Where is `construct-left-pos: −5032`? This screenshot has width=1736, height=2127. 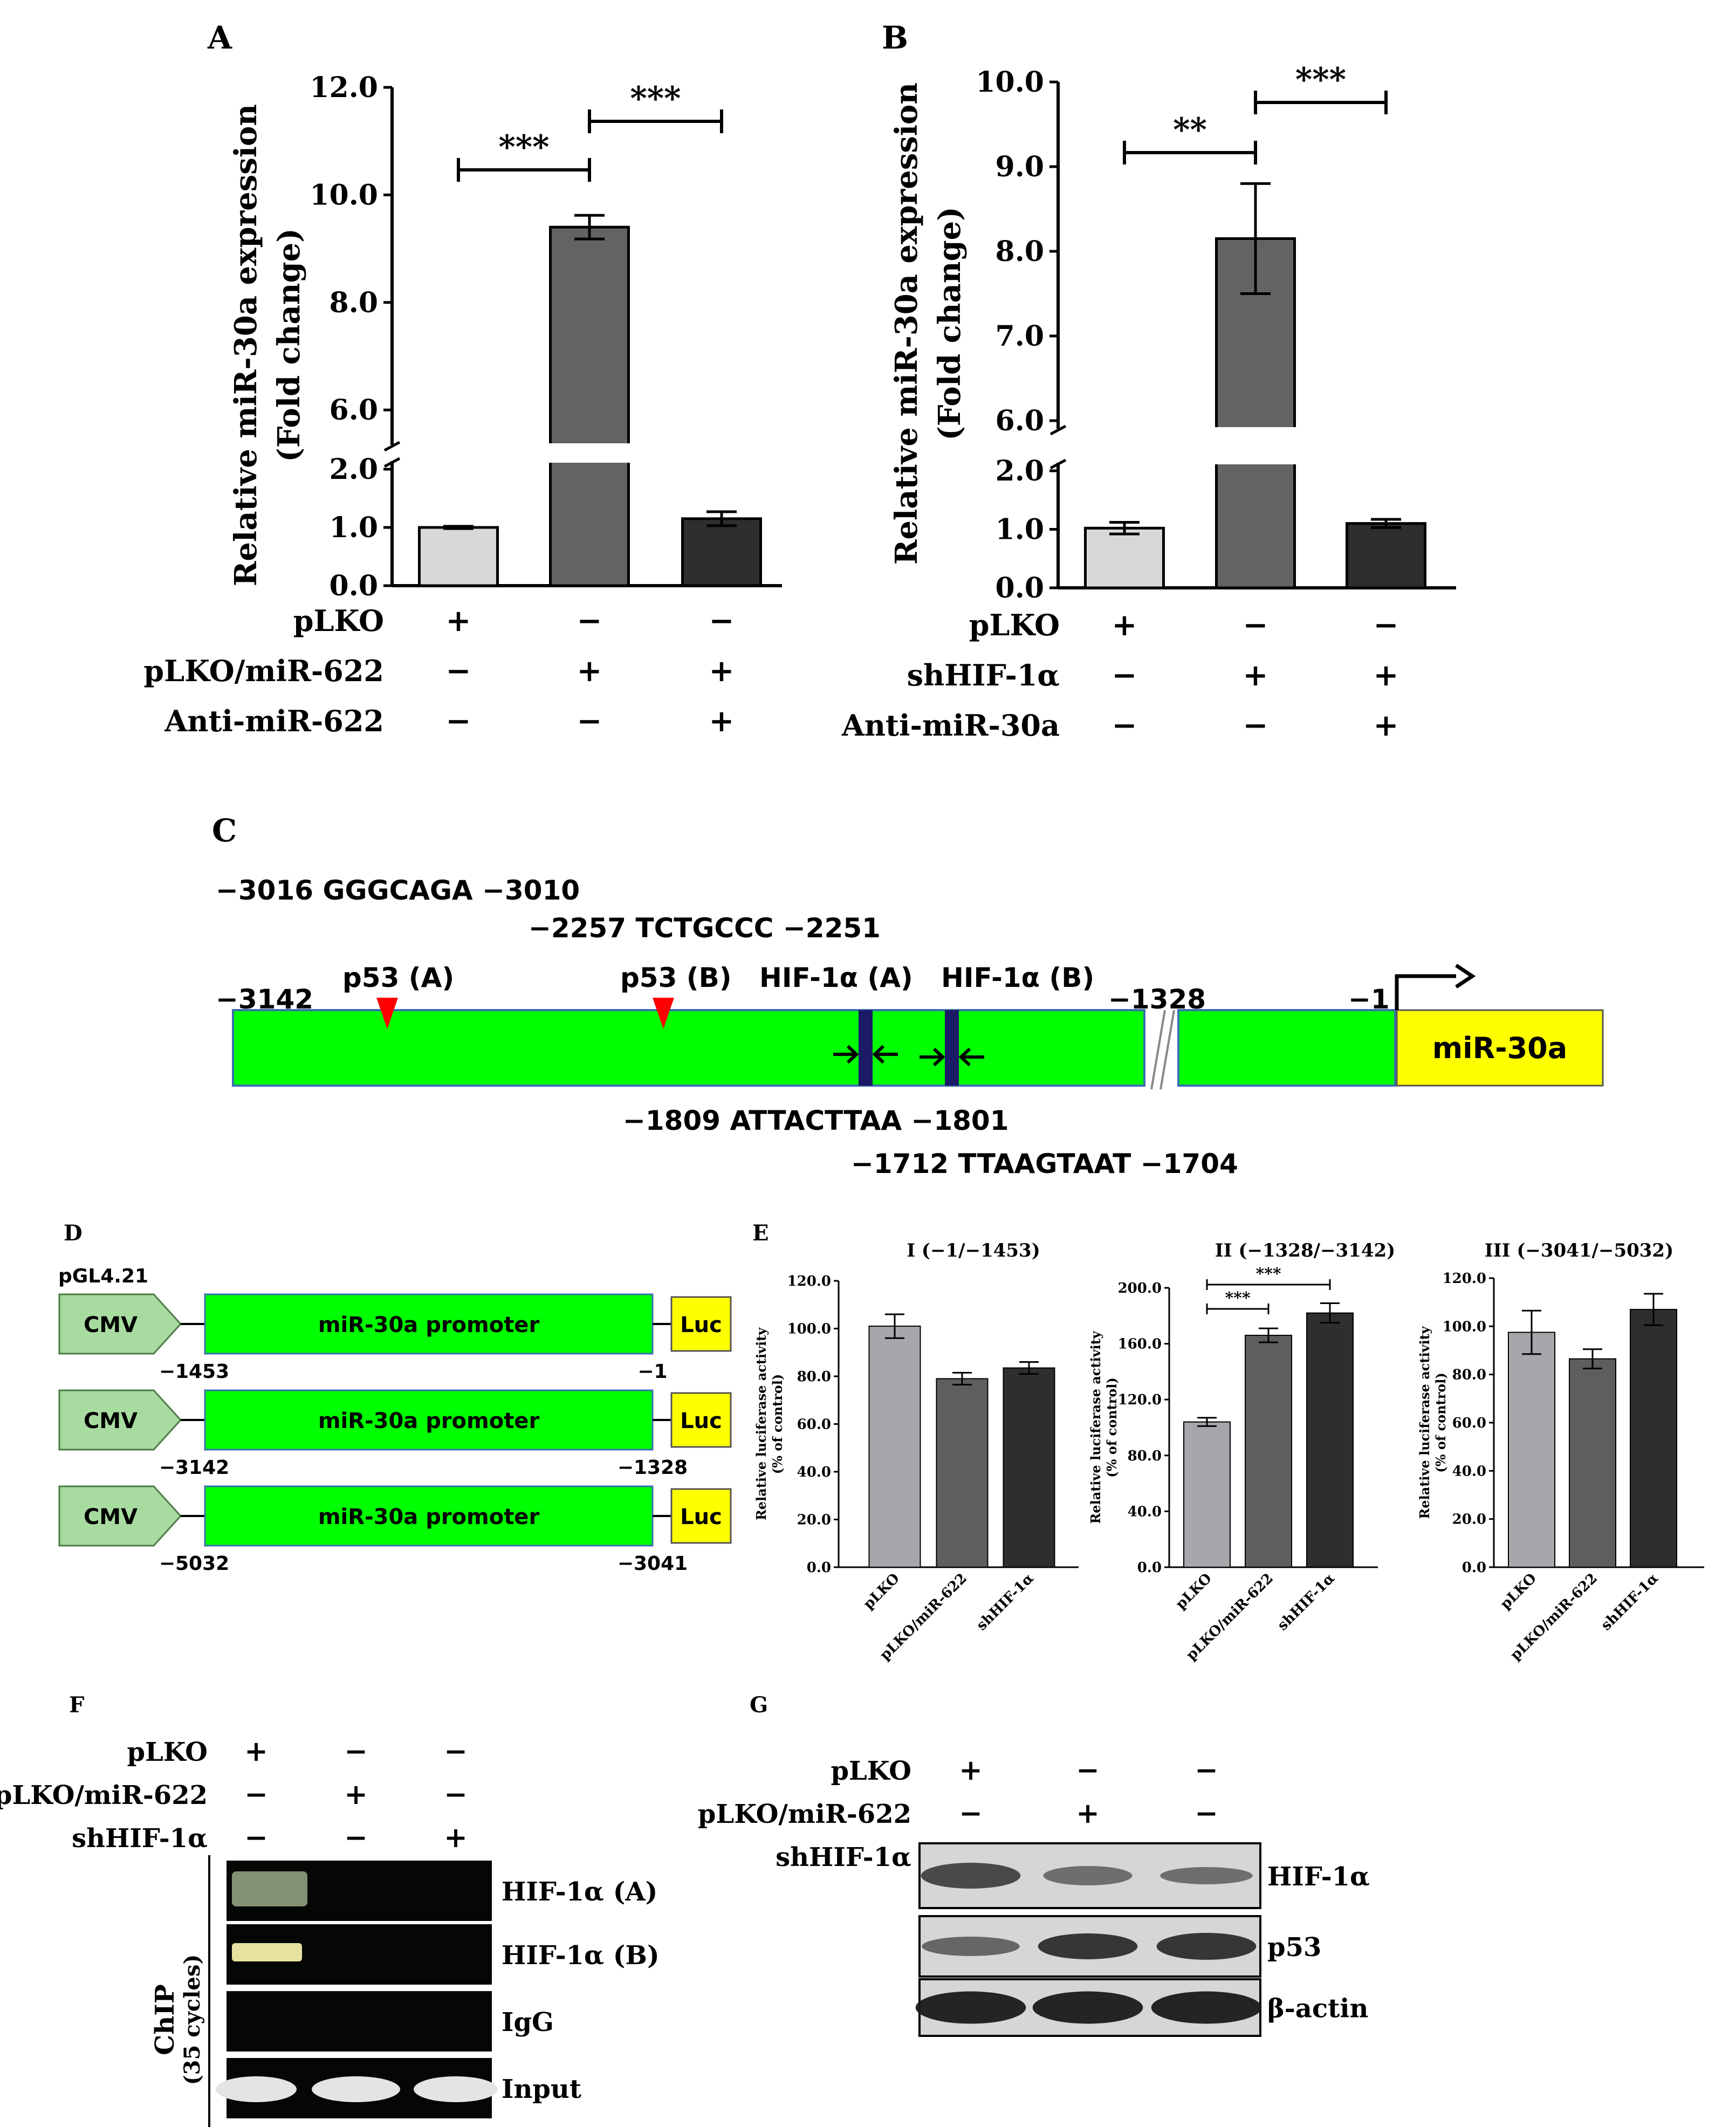
construct-left-pos: −5032 is located at coordinates (194, 1564).